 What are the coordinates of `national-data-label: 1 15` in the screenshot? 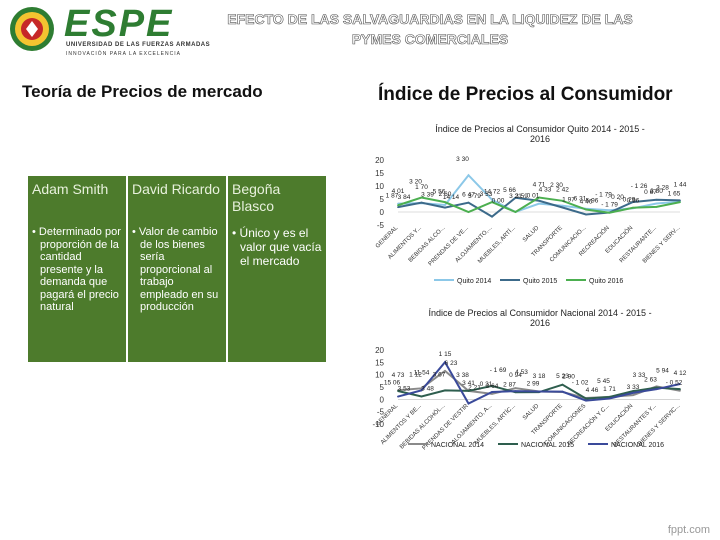 It's located at (445, 354).